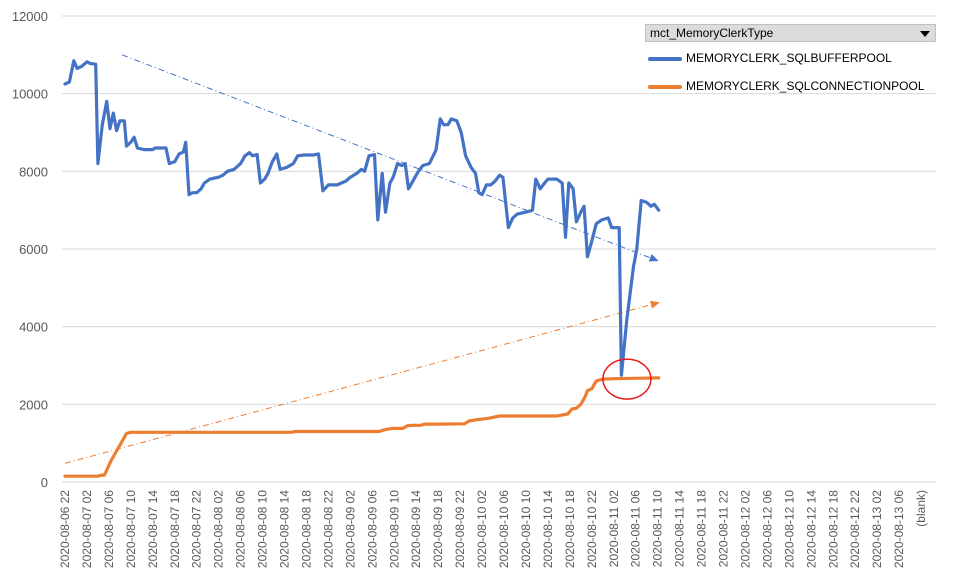 This screenshot has height=588, width=963. What do you see at coordinates (241, 529) in the screenshot?
I see `x-tick-label: 2020-08-08 06` at bounding box center [241, 529].